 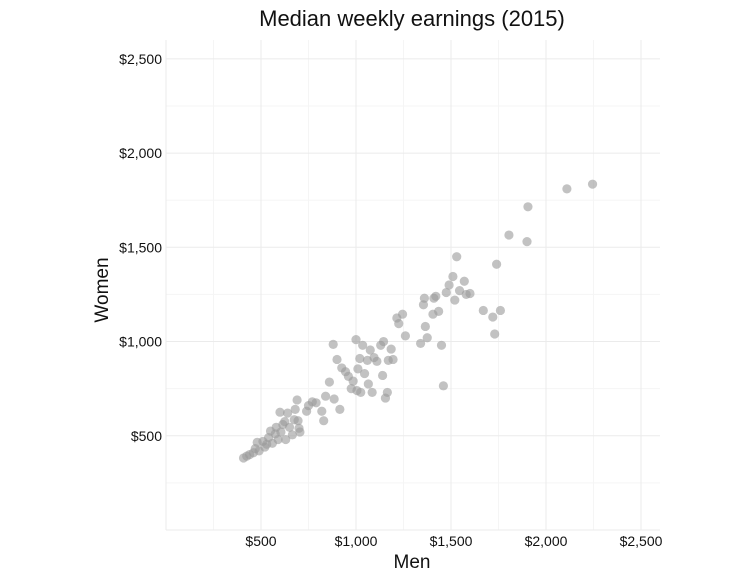 I want to click on x-axis-ticks: $500 $1,000 $1,500 $2,000 $2,500, so click(x=453, y=541).